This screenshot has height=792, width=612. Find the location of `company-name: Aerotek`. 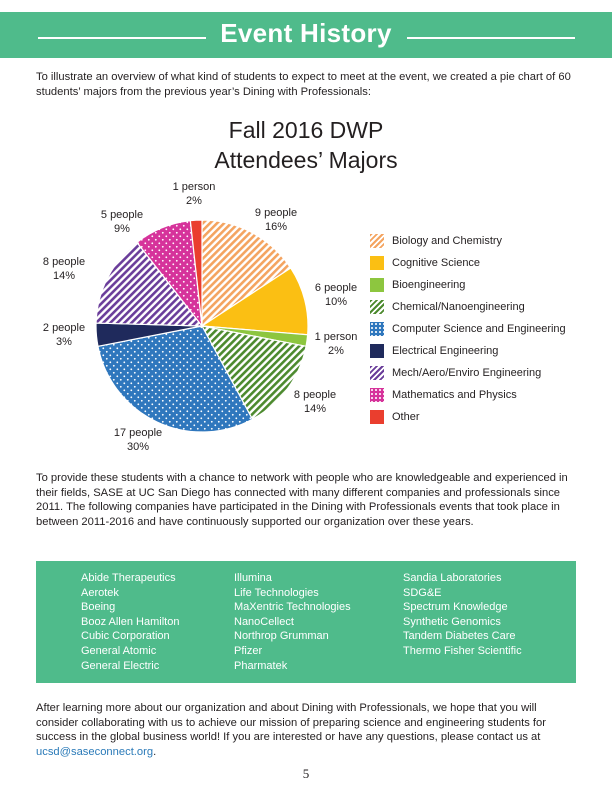

company-name: Aerotek is located at coordinates (100, 592).